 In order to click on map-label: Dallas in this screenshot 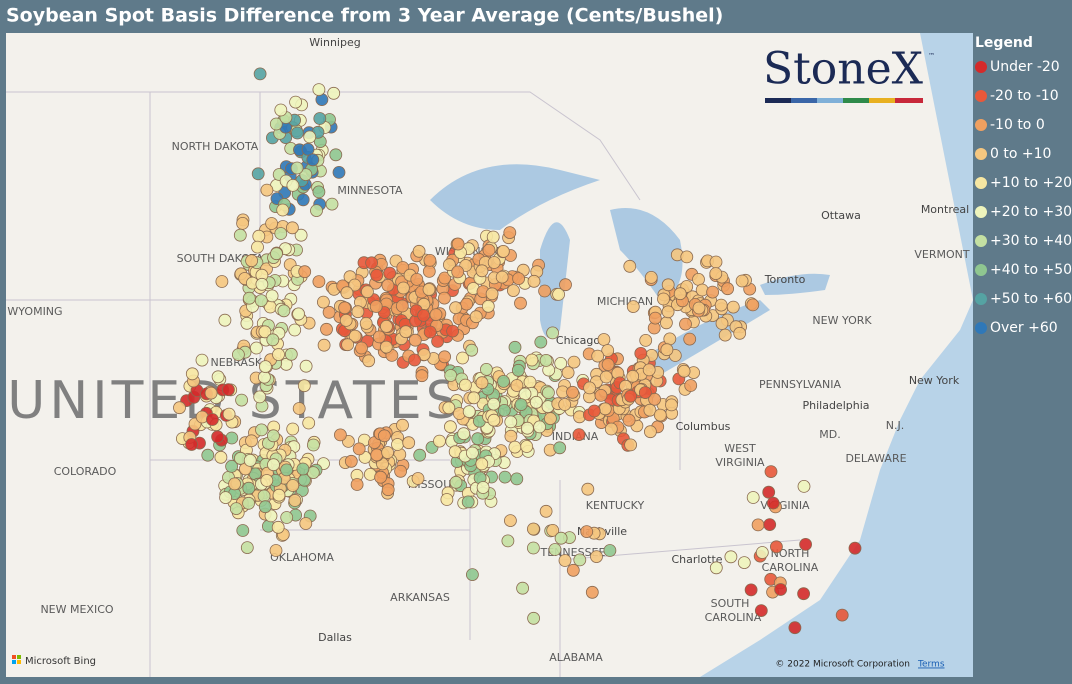, I will do `click(335, 637)`.